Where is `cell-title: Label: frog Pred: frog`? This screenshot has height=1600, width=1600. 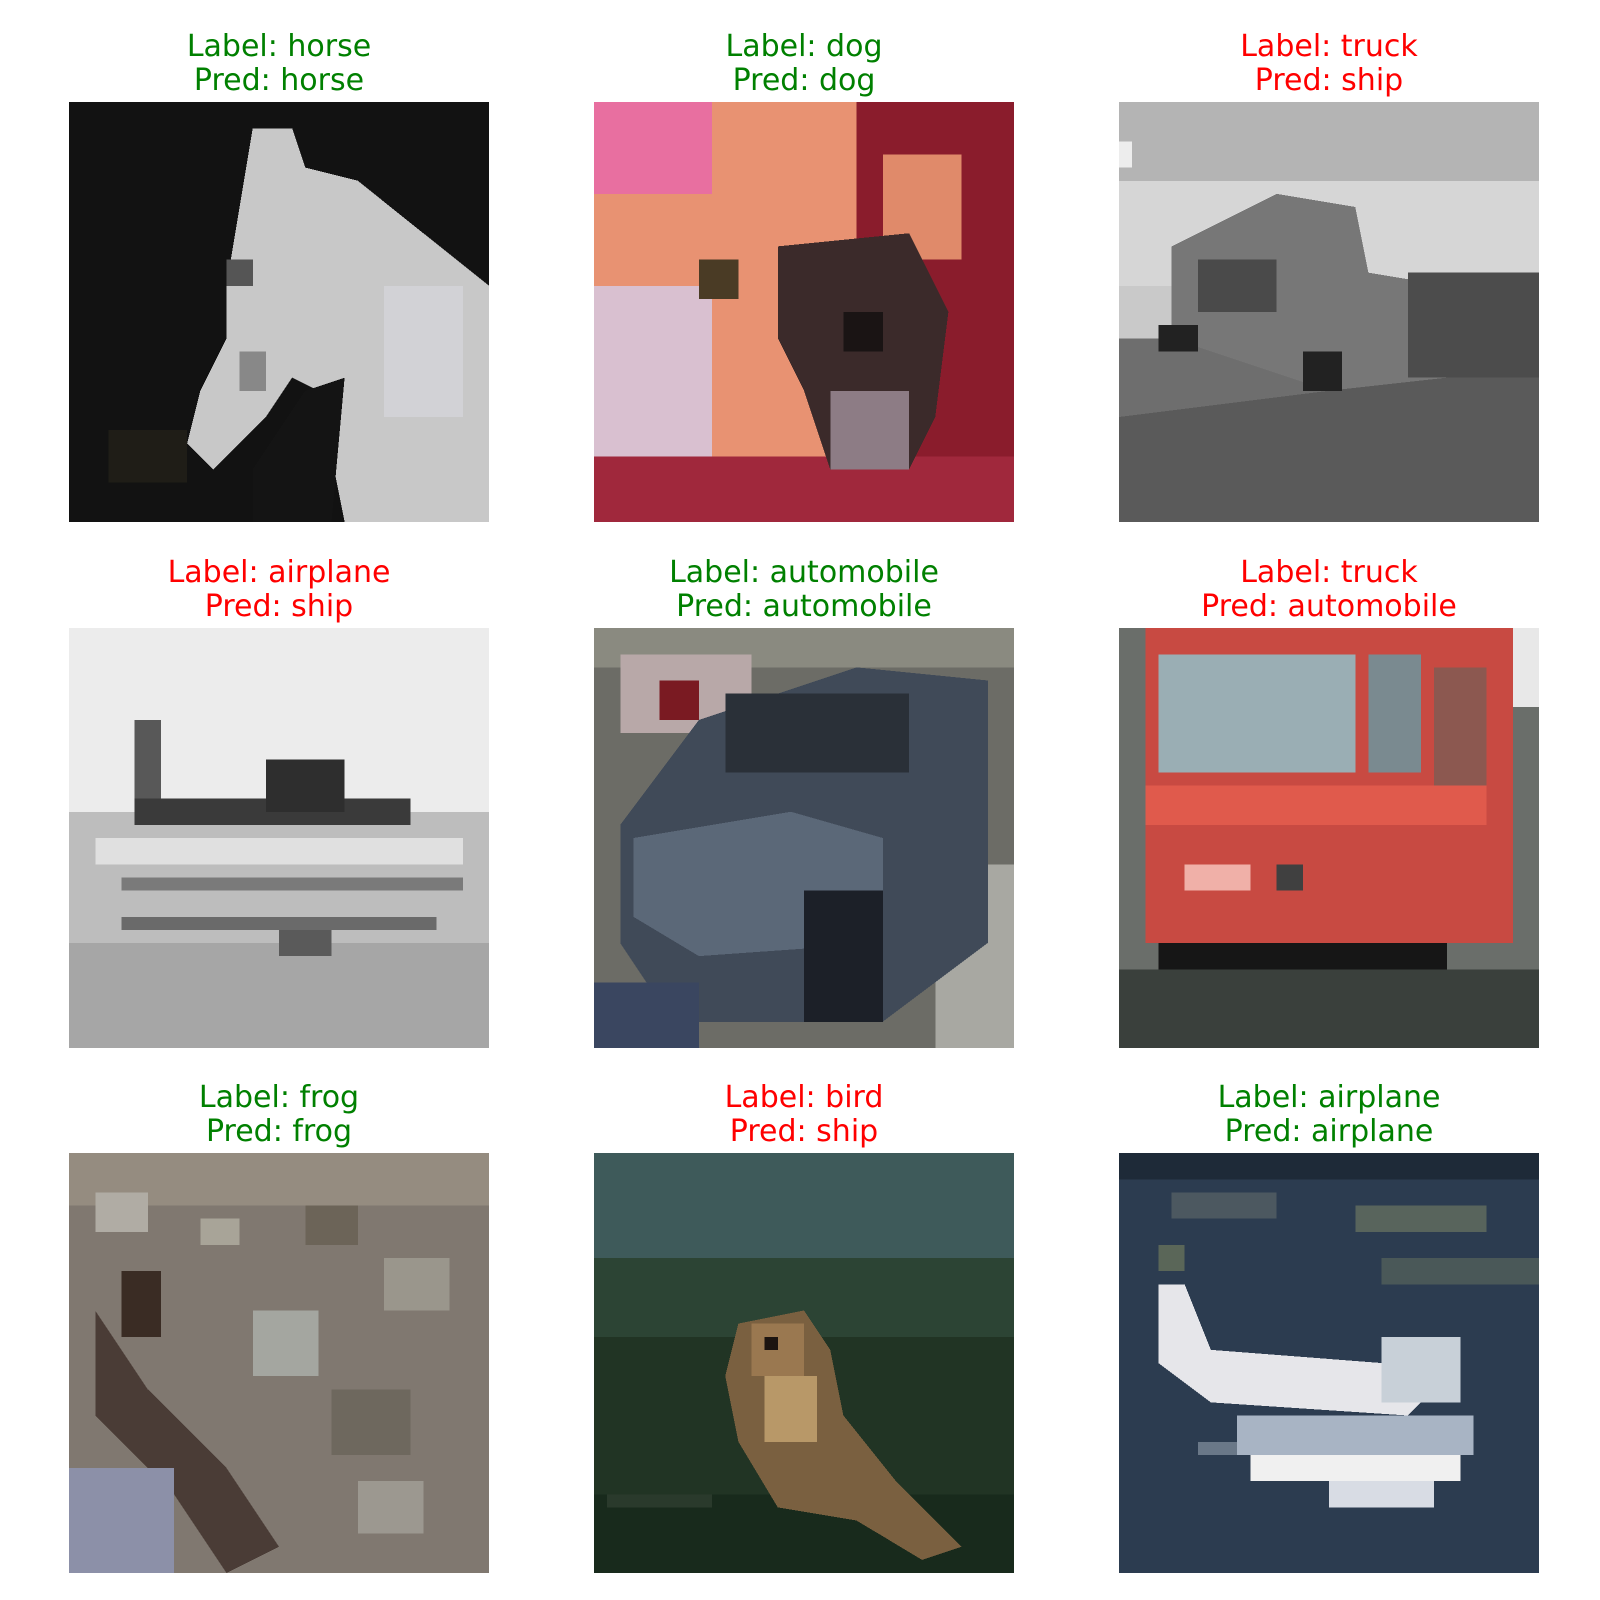 cell-title: Label: frog Pred: frog is located at coordinates (279, 1115).